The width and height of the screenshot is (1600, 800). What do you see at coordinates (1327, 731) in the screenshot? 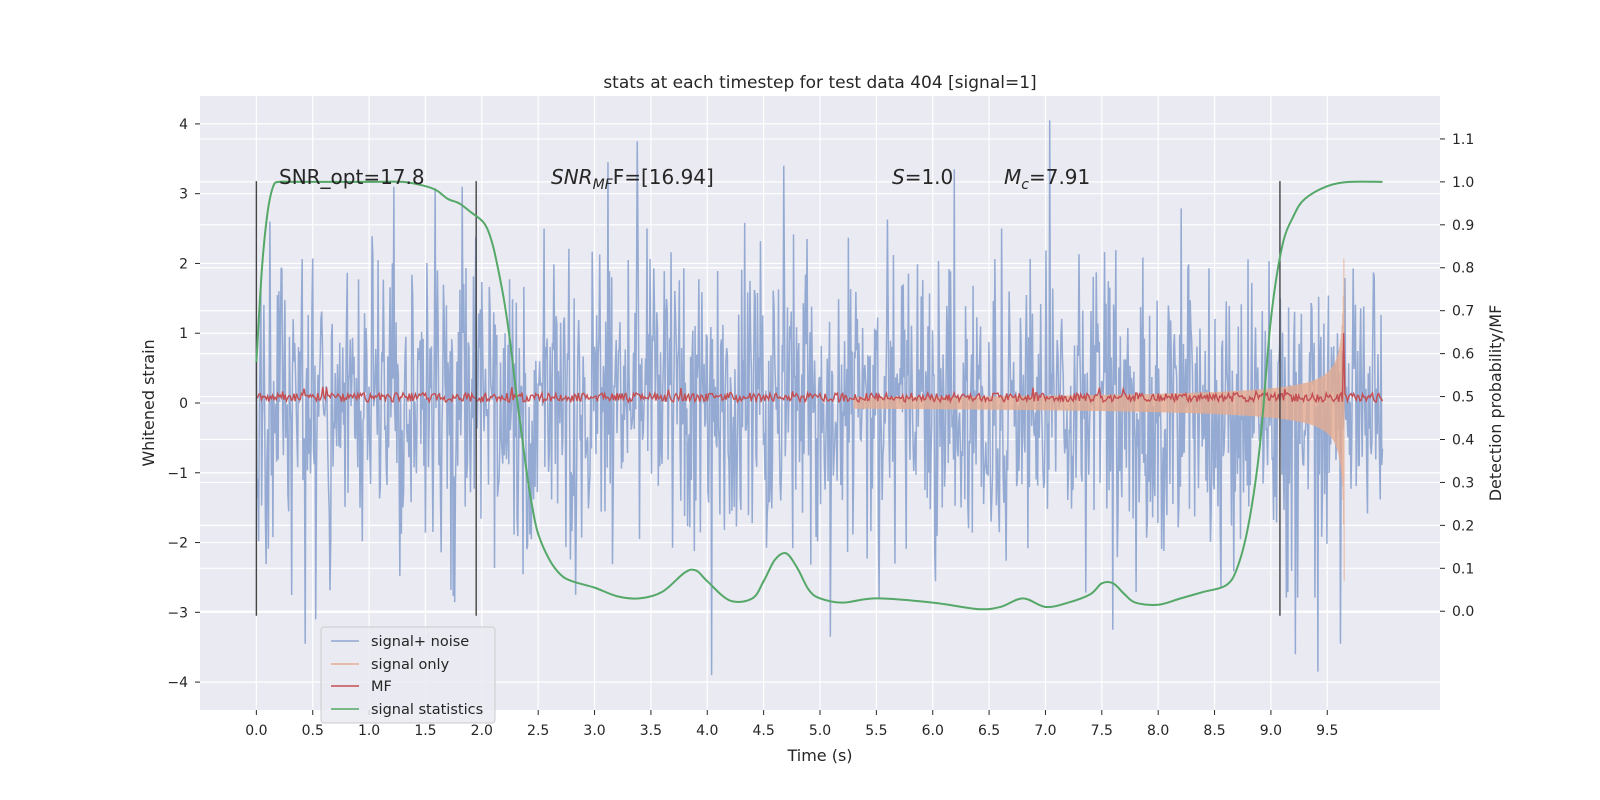
I see `x-tick-label: 9.5` at bounding box center [1327, 731].